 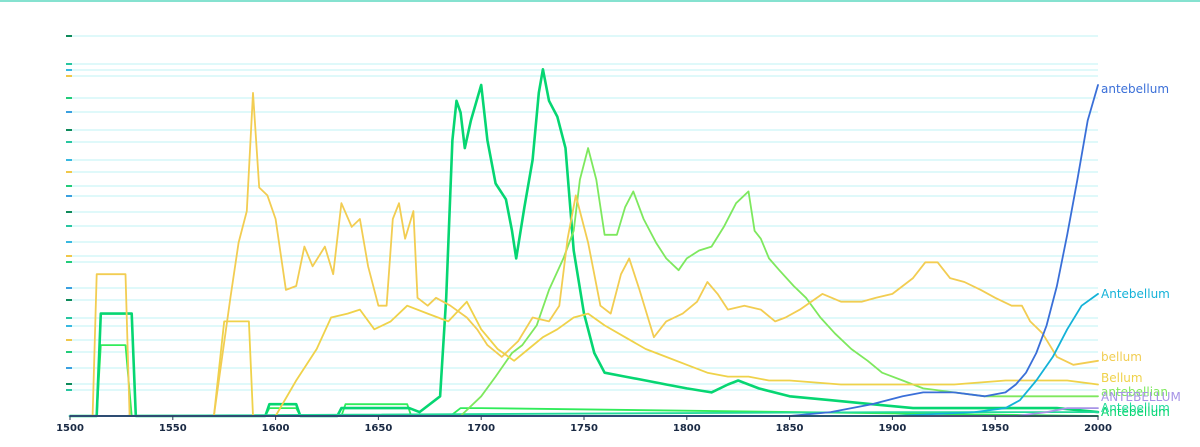 I want to click on y-axis-ticks, so click(x=69, y=213).